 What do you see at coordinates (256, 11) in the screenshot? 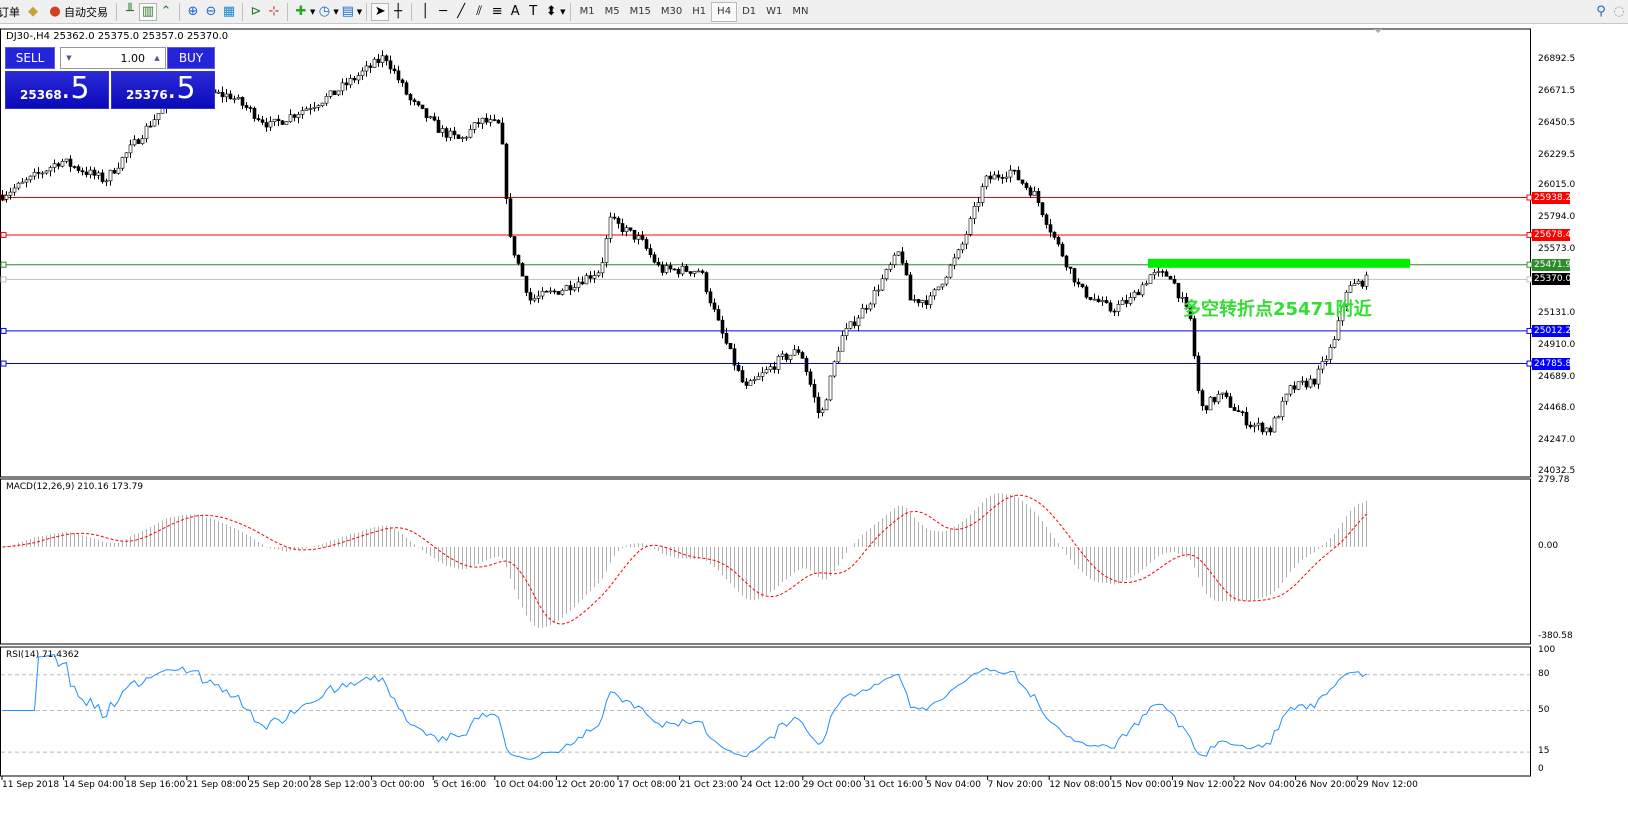
I see `chart-shift-icon: ⊳` at bounding box center [256, 11].